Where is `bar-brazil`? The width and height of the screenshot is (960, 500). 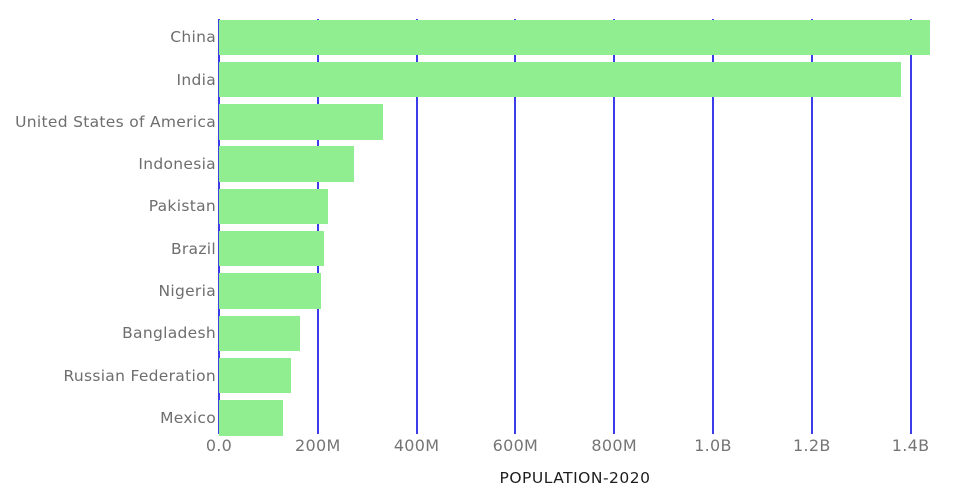
bar-brazil is located at coordinates (271, 248).